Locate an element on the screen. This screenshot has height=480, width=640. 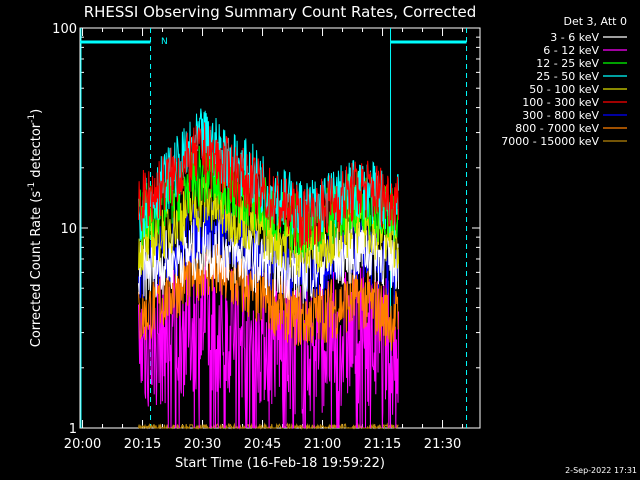
legend-label: 50 - 100 keV is located at coordinates (564, 89).